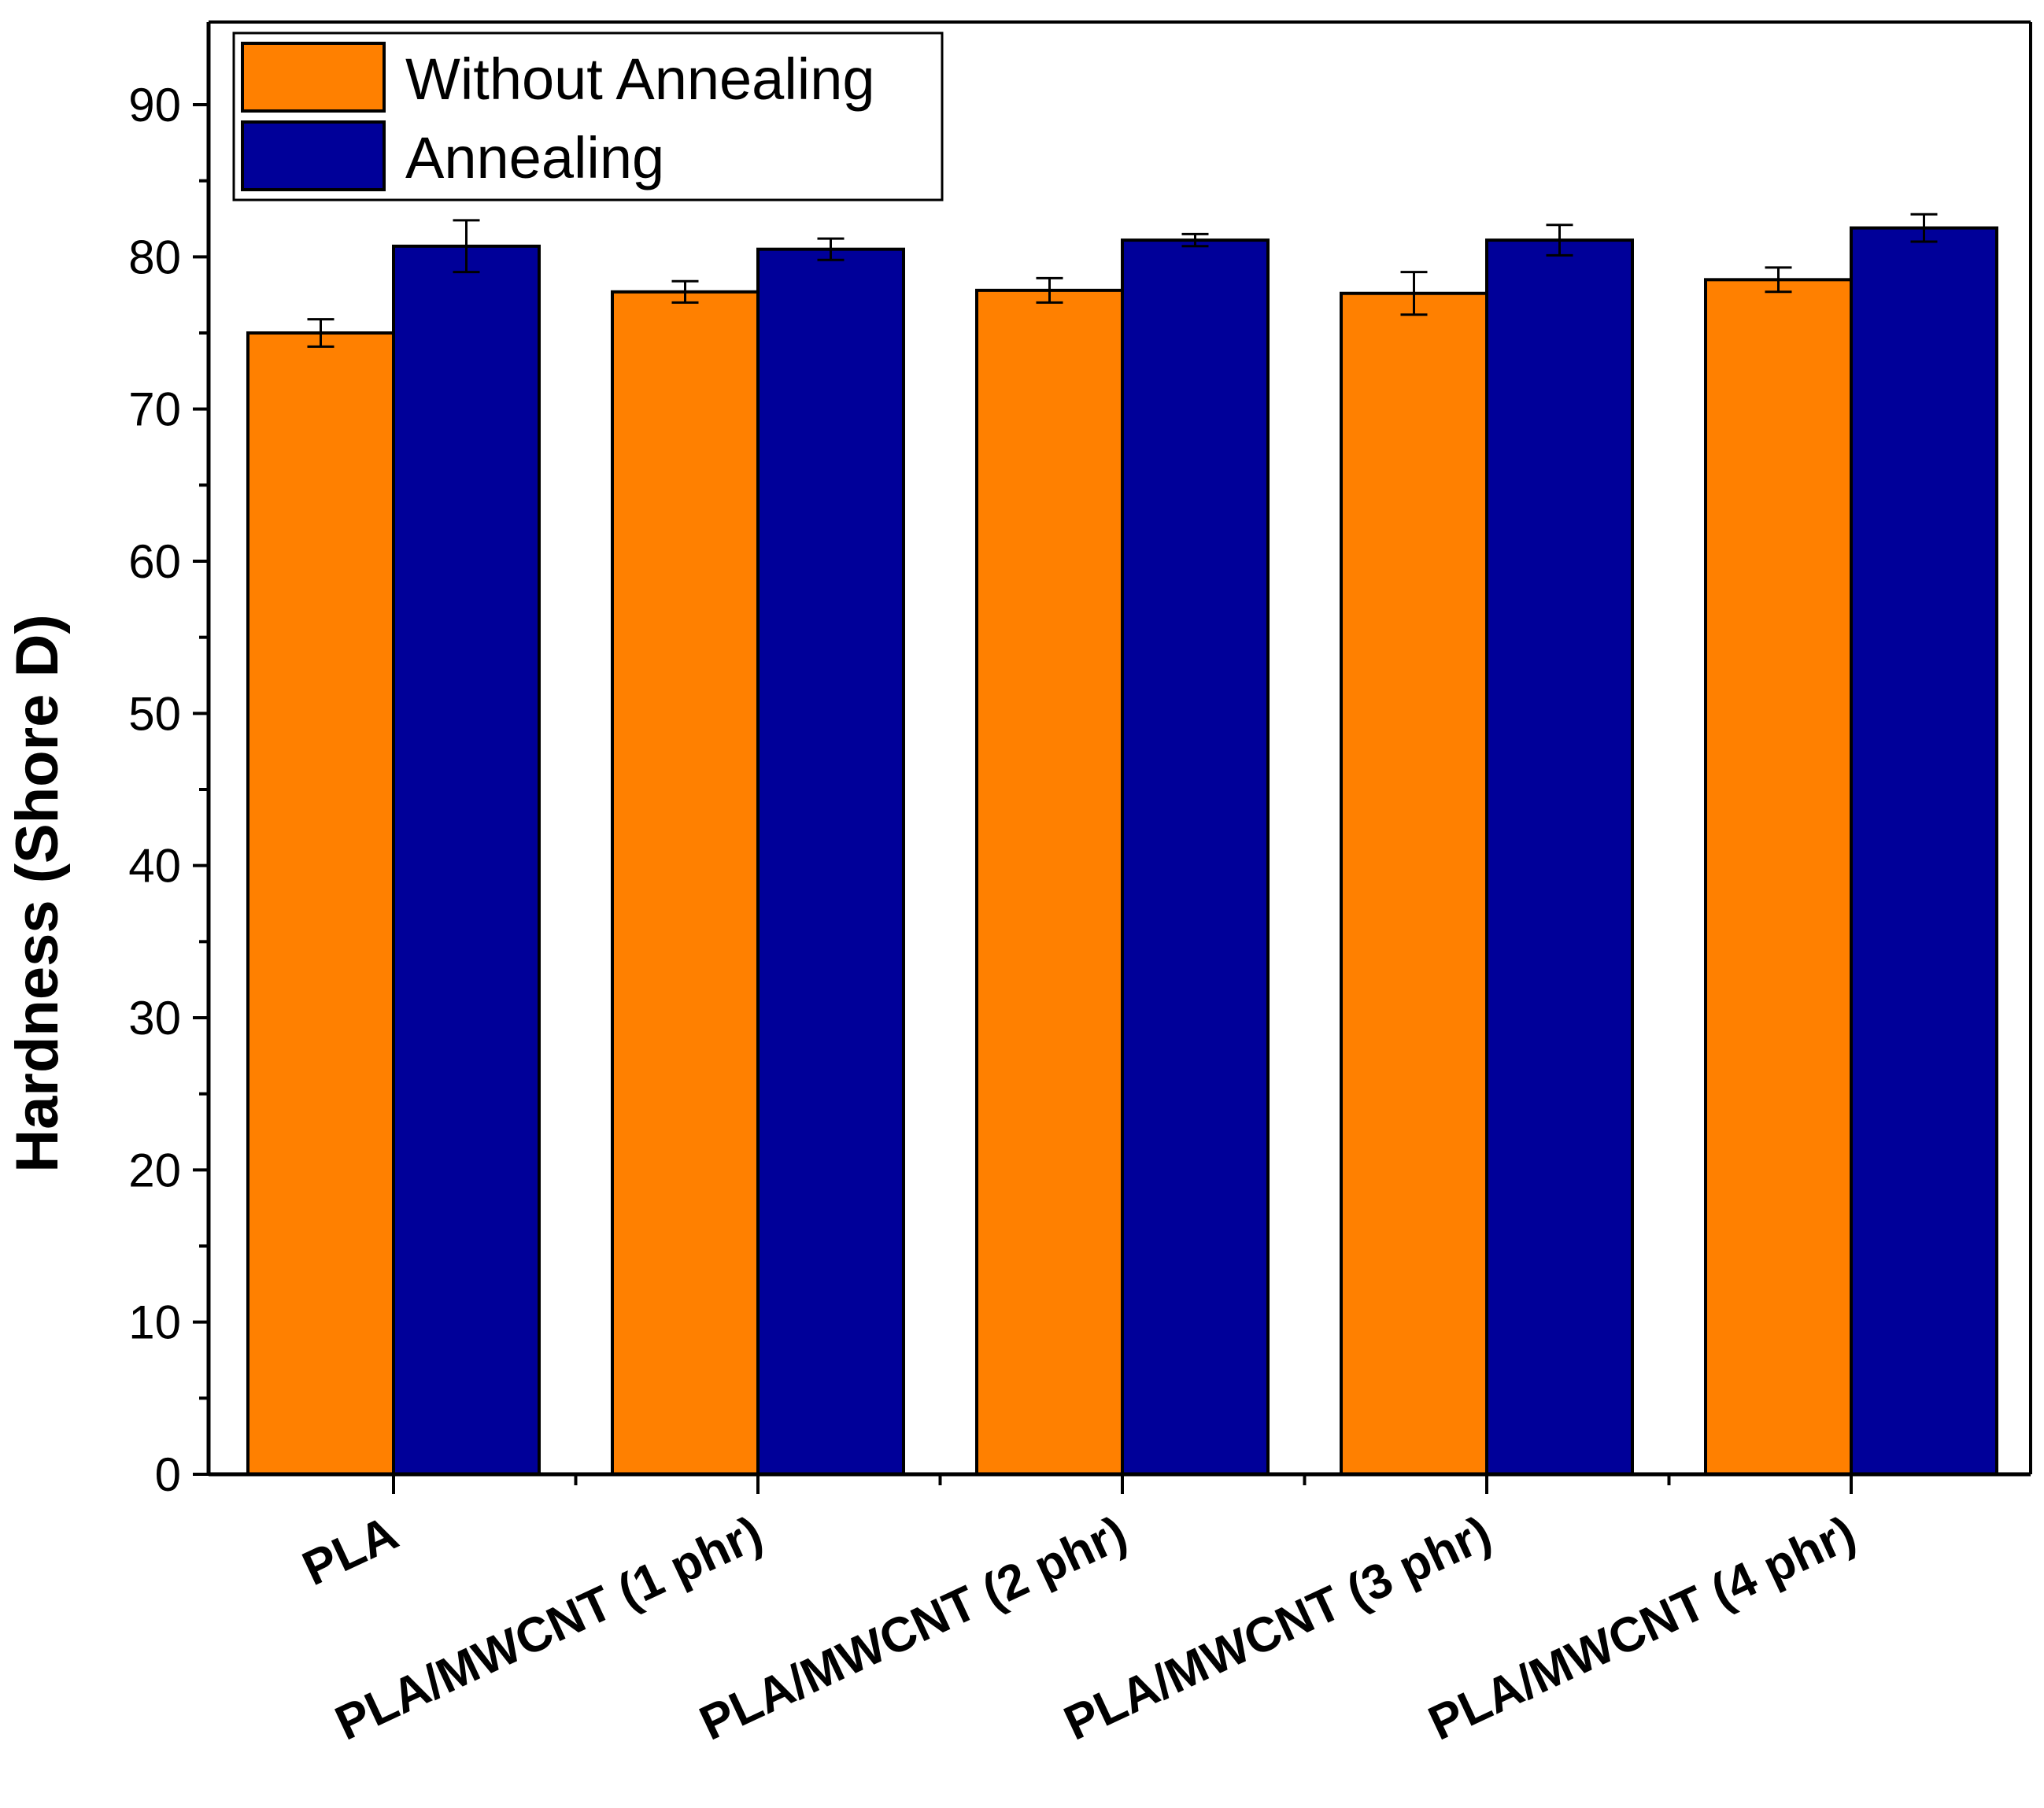  Describe the element at coordinates (313, 155) in the screenshot. I see `legend-swatch-annealing` at that location.